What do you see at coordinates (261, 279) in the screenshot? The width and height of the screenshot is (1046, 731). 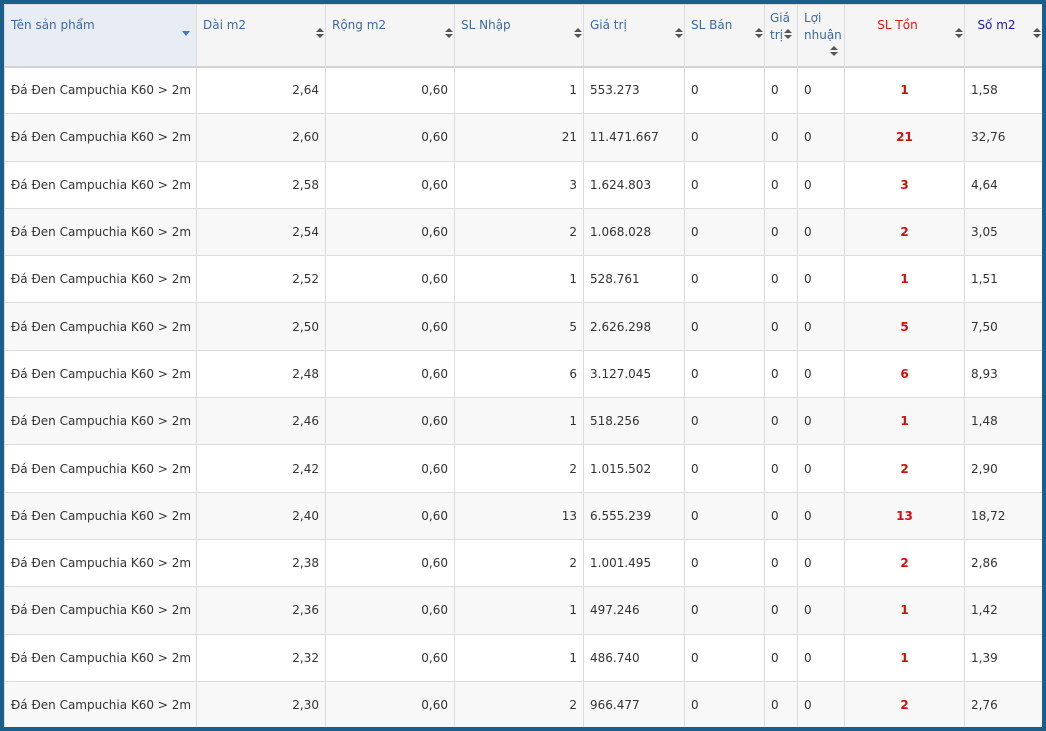 I see `cell-dai: 2,52` at bounding box center [261, 279].